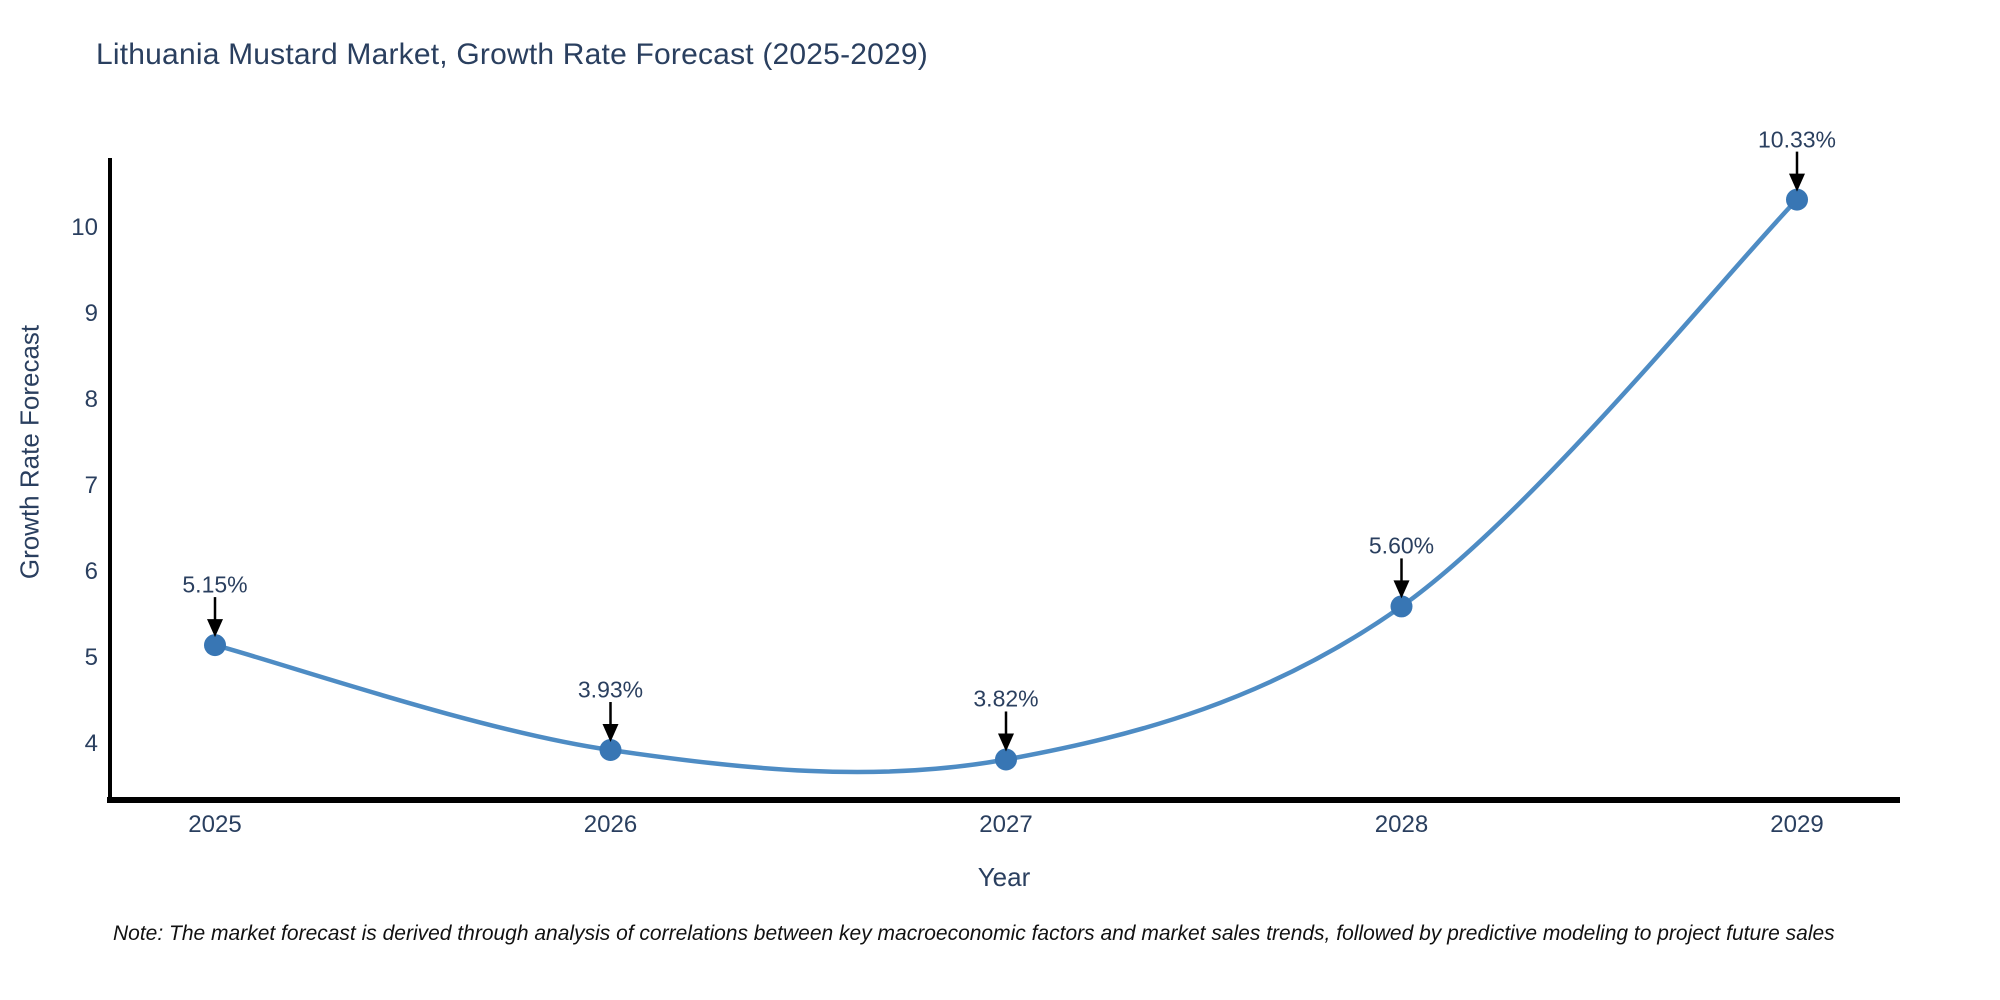  Describe the element at coordinates (91, 313) in the screenshot. I see `y-tick-label: 9` at that location.